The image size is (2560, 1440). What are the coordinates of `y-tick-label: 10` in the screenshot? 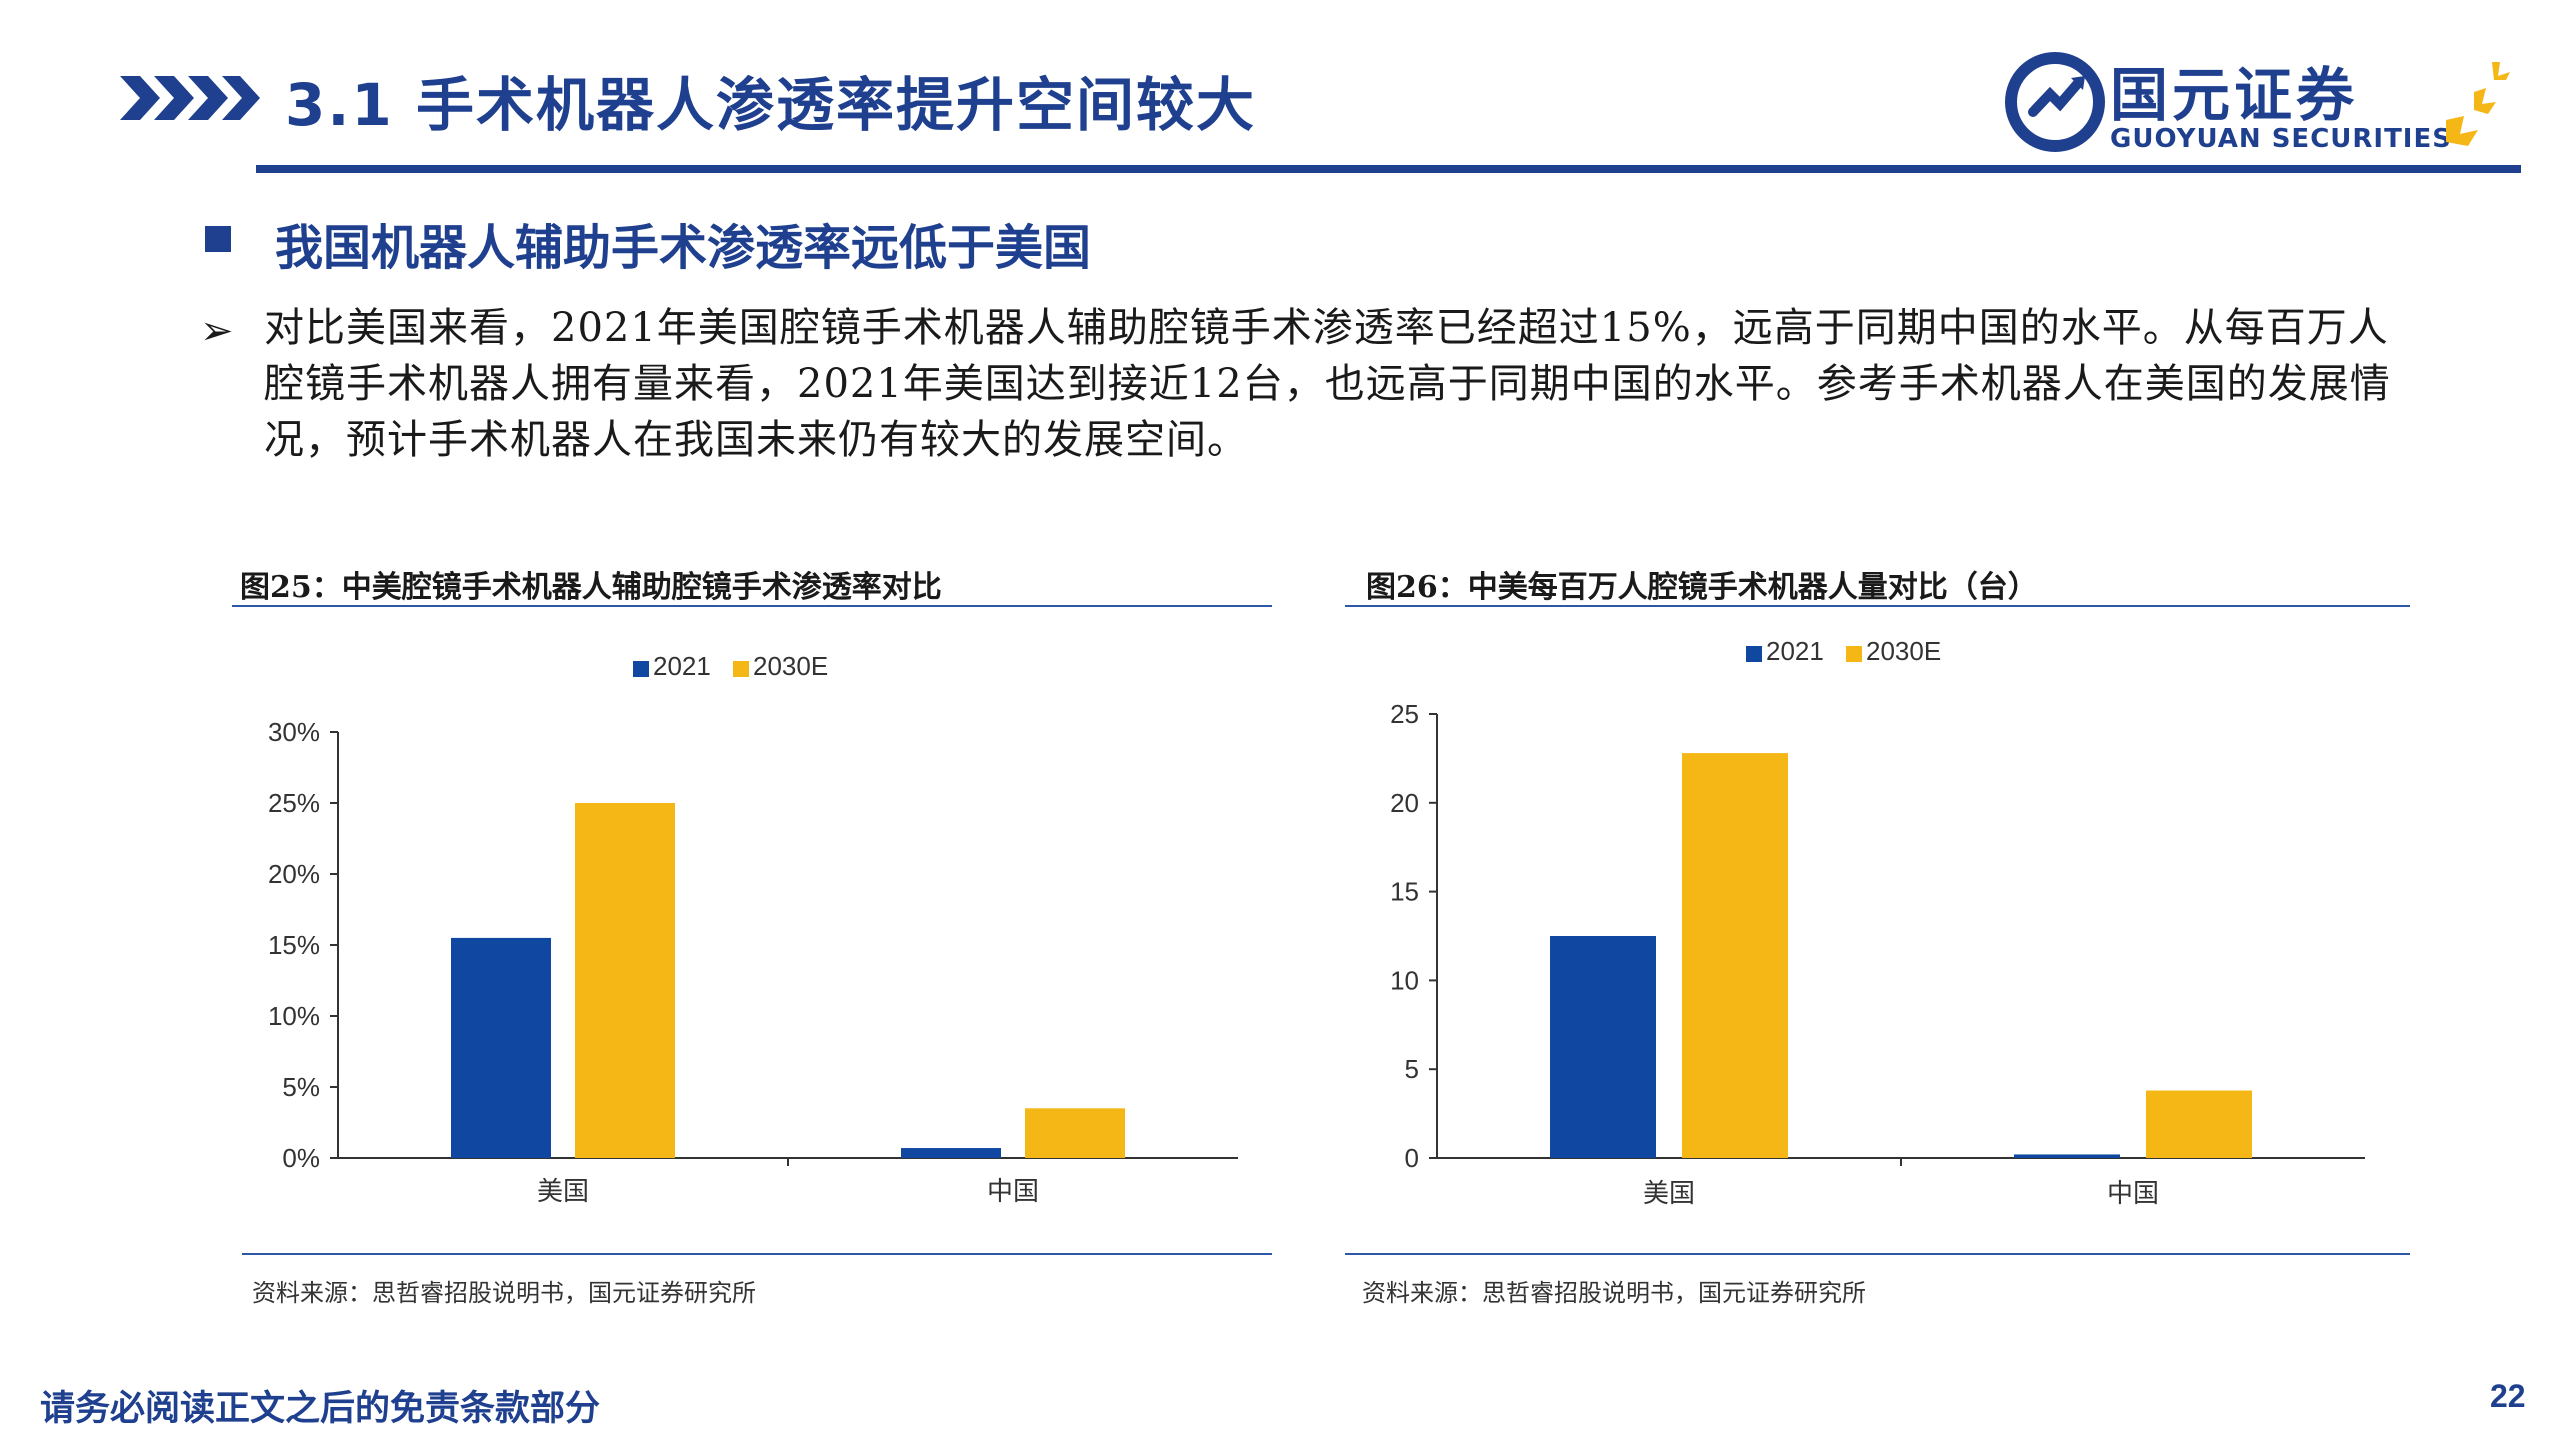 It's located at (1404, 980).